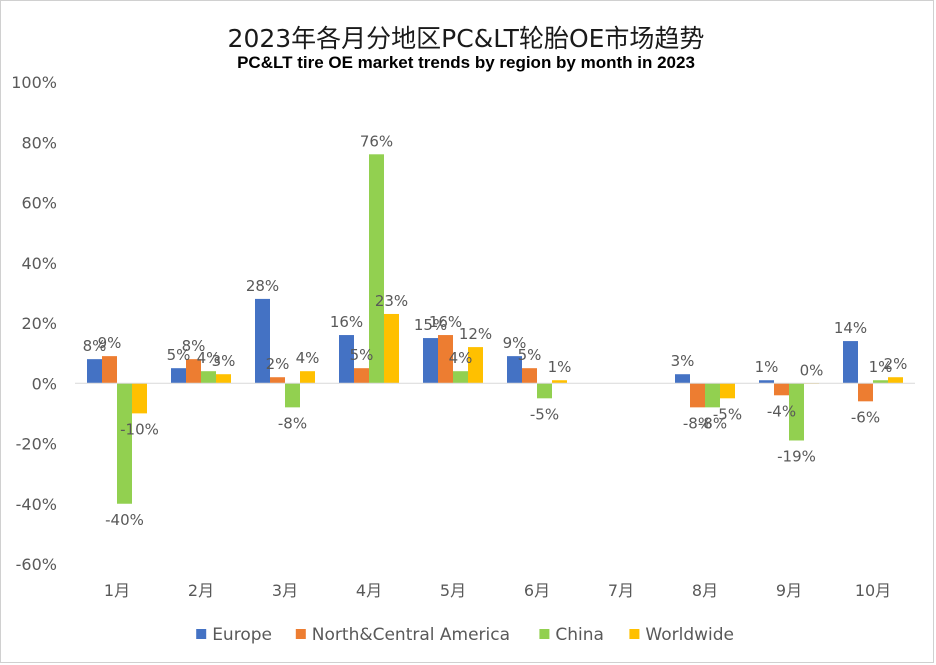 Image resolution: width=936 pixels, height=665 pixels. I want to click on data-label: 14%, so click(850, 328).